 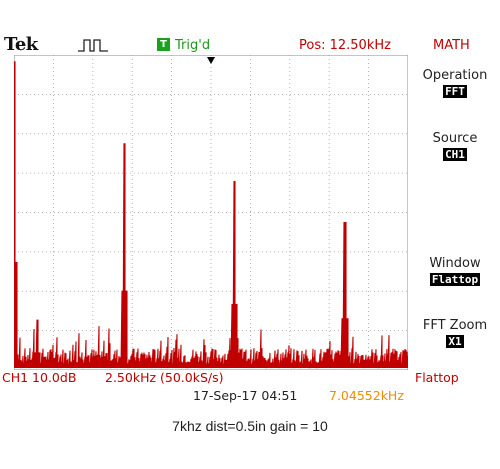 I want to click on menu-fft-zoom-value: X1, so click(x=455, y=341).